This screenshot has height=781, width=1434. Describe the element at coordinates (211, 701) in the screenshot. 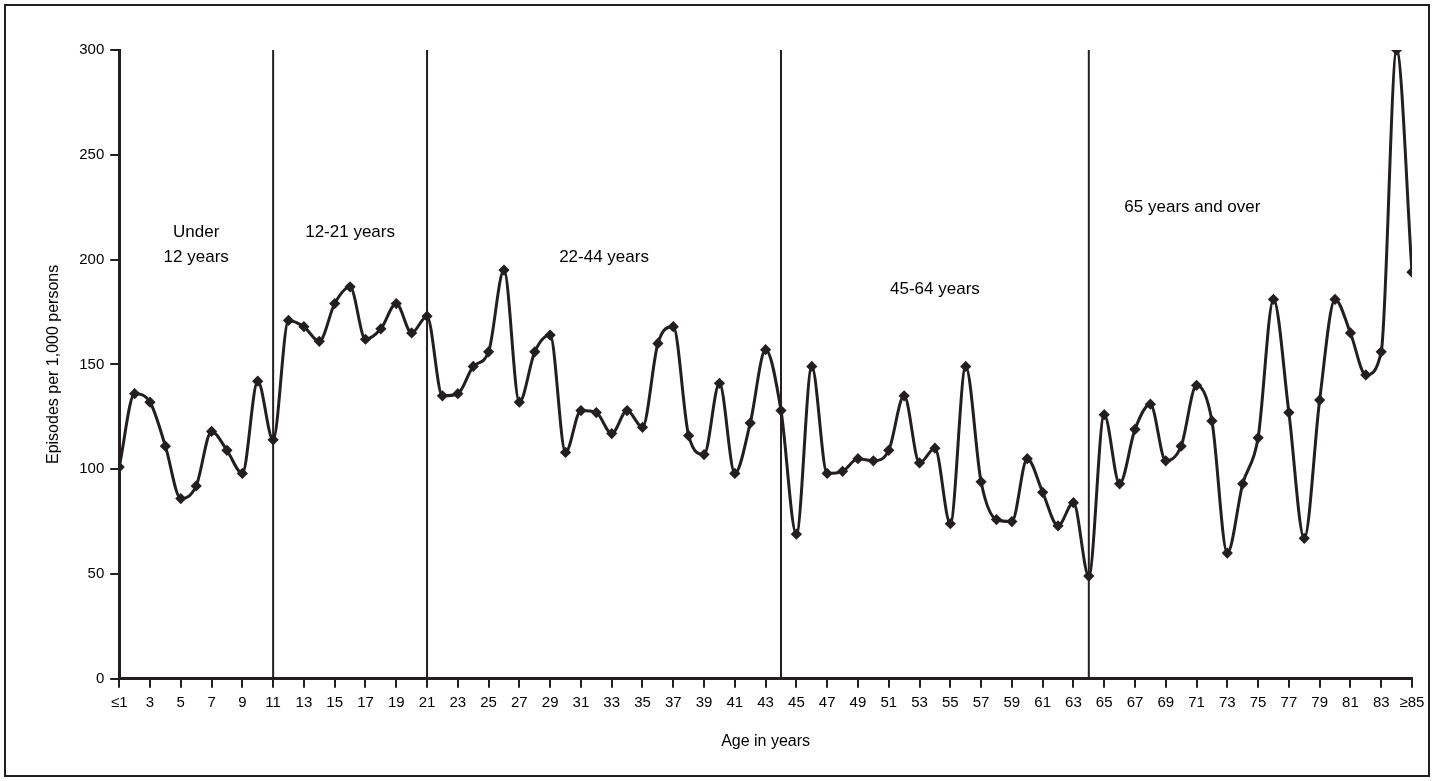

I see `x-tick-label: 7` at that location.